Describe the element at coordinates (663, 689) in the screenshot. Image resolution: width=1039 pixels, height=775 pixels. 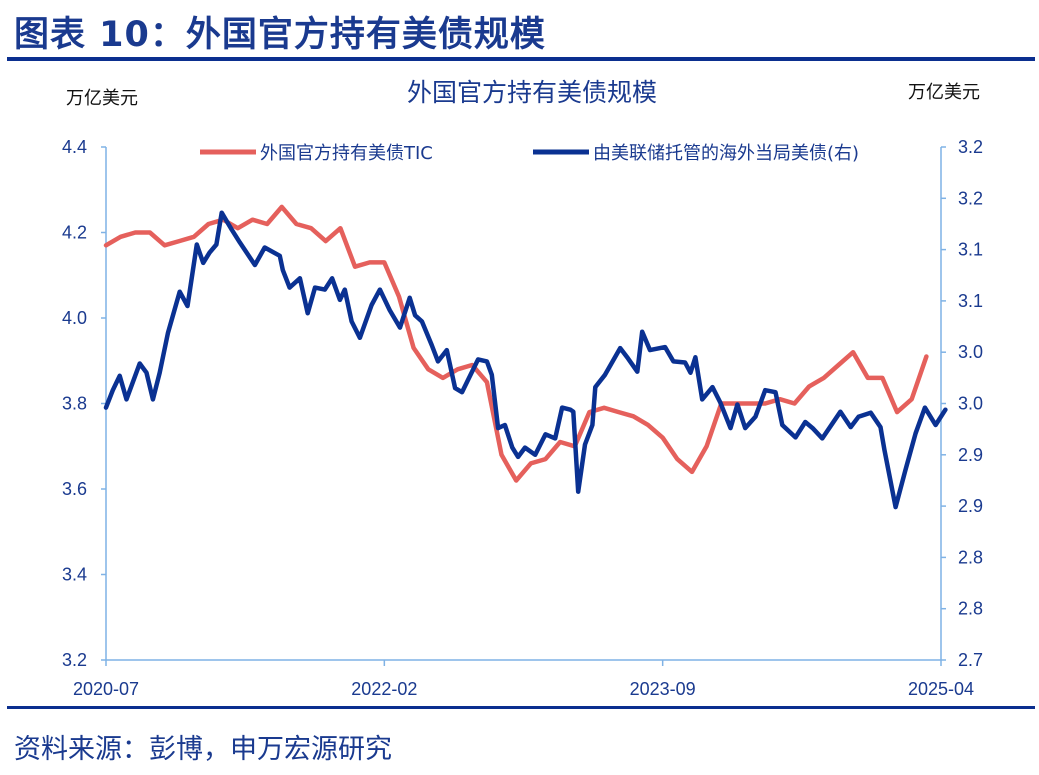
I see `x-tick-label: 2023-09` at that location.